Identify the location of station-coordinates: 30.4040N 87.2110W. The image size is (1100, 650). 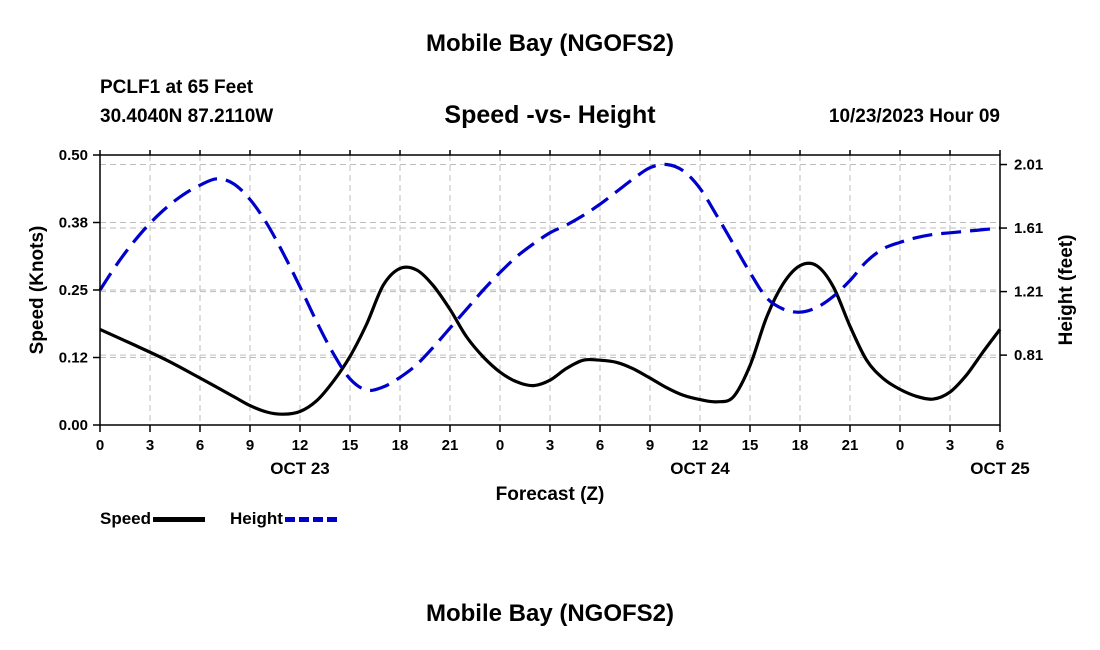
(187, 116).